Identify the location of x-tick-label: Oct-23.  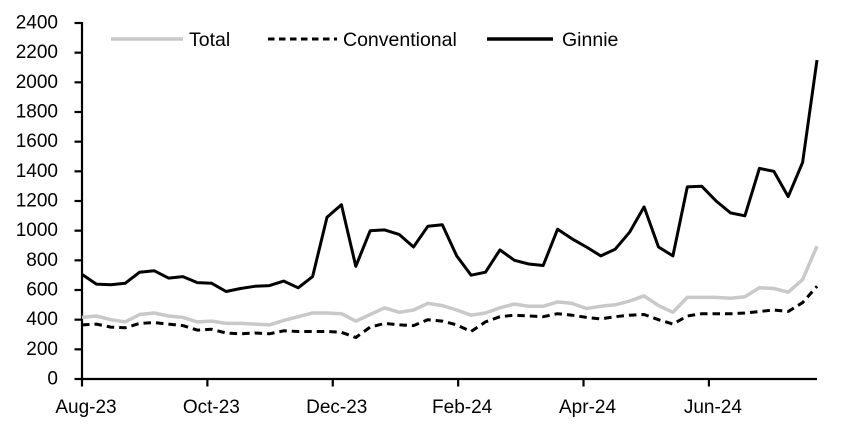
(211, 407).